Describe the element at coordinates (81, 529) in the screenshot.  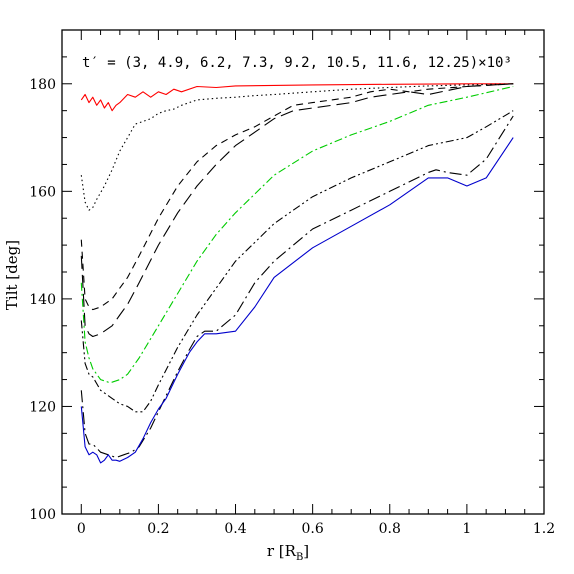
I see `x-tick-label: 0` at that location.